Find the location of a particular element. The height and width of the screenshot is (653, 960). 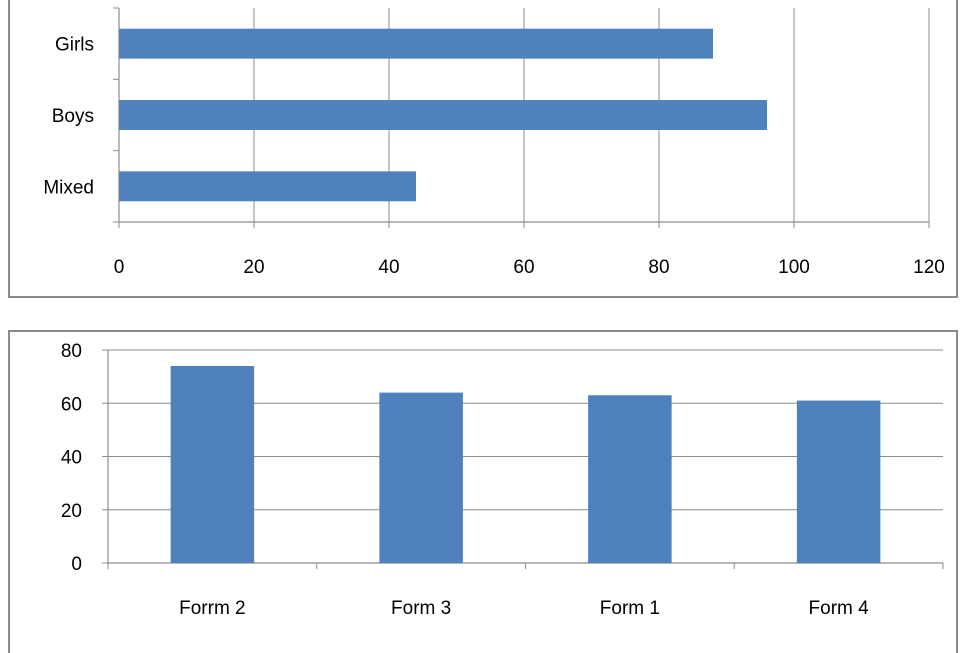

y-tick-label: 40 is located at coordinates (71, 458).